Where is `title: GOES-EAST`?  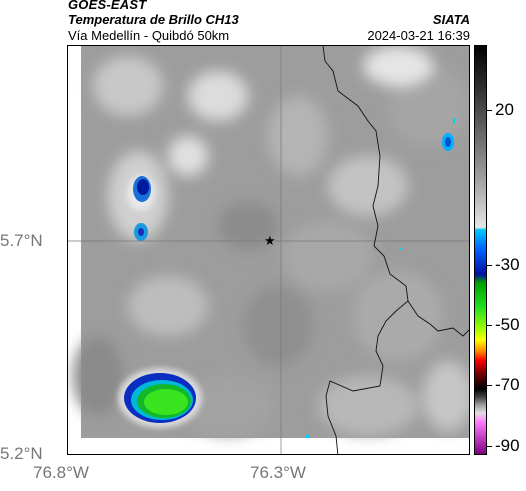
title: GOES-EAST is located at coordinates (107, 6).